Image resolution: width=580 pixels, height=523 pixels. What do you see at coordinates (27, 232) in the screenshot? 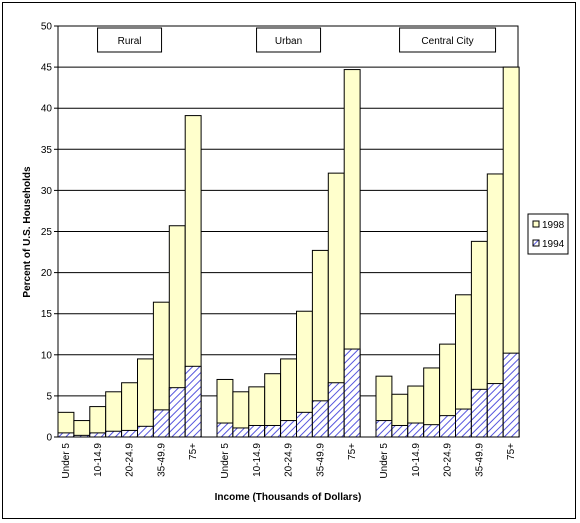
I see `y-axis-label: Percent of U.S. Households` at bounding box center [27, 232].